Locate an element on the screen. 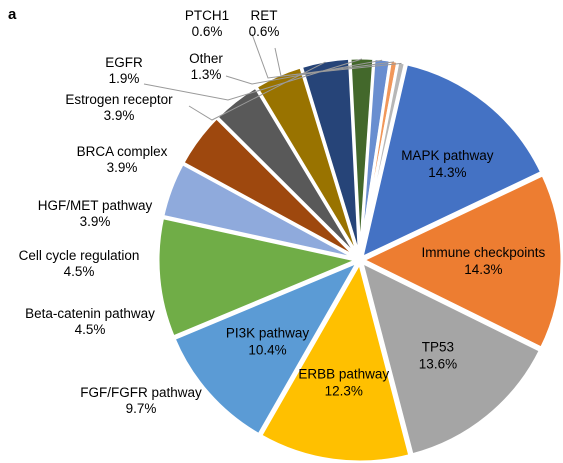 Image resolution: width=563 pixels, height=463 pixels. pie-slice-pi3k-pathway is located at coordinates (266, 348).